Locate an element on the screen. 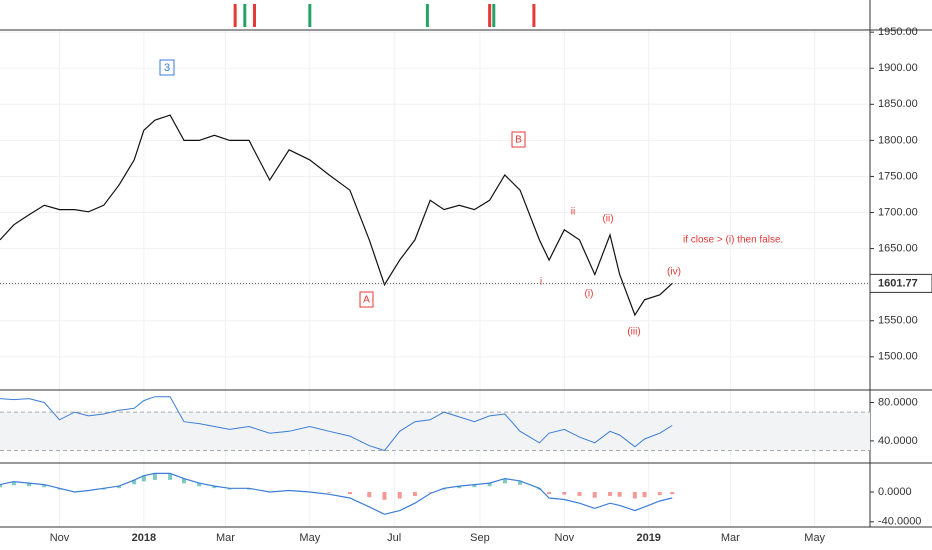  wave-label: A is located at coordinates (366, 300).